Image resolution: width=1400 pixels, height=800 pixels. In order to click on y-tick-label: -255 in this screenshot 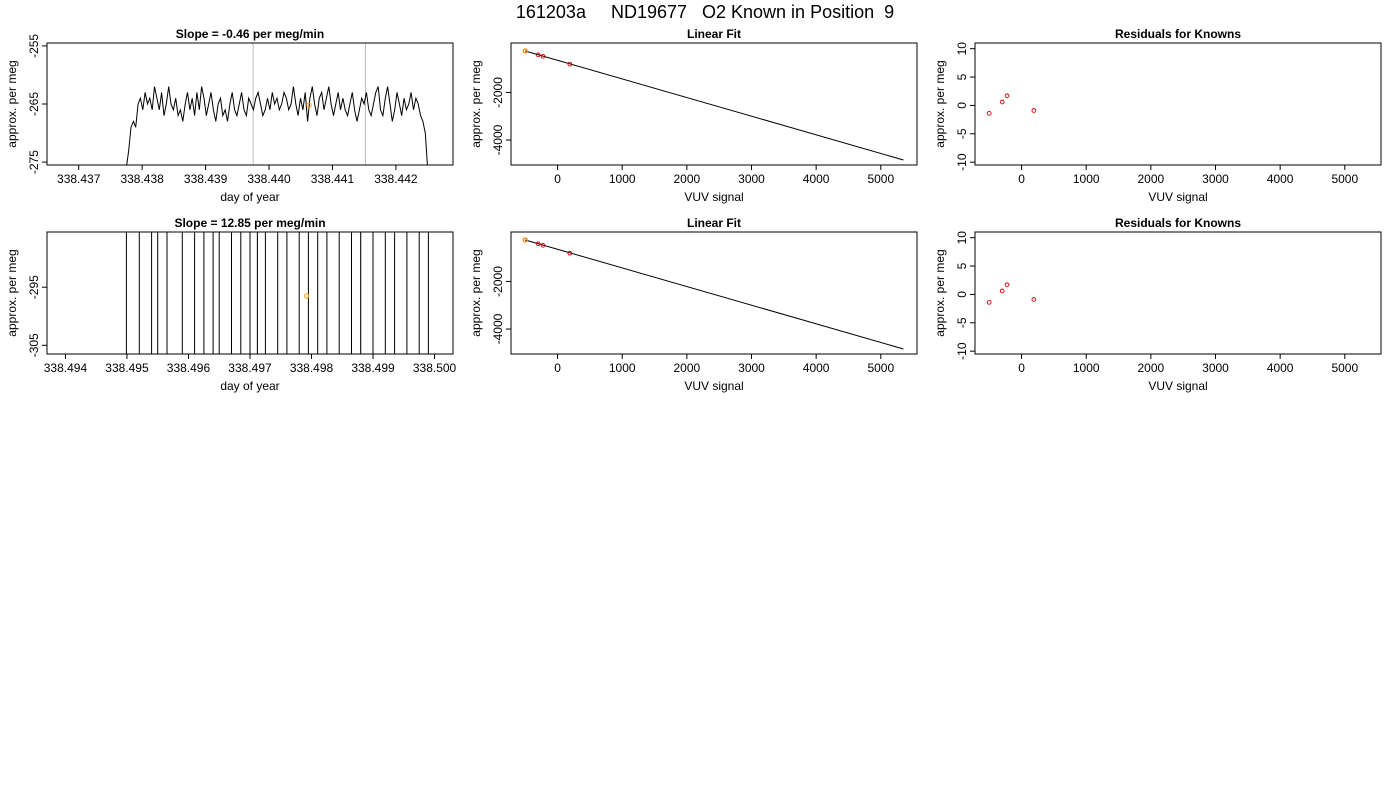, I will do `click(34, 46)`.